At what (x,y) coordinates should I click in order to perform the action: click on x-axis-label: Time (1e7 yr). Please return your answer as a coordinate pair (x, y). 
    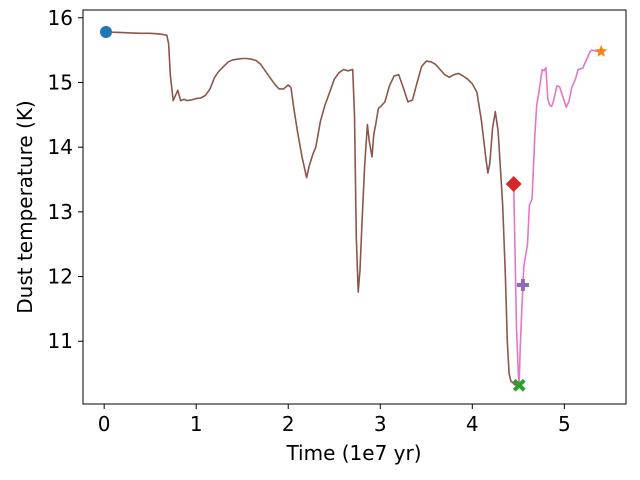
    Looking at the image, I should click on (353, 453).